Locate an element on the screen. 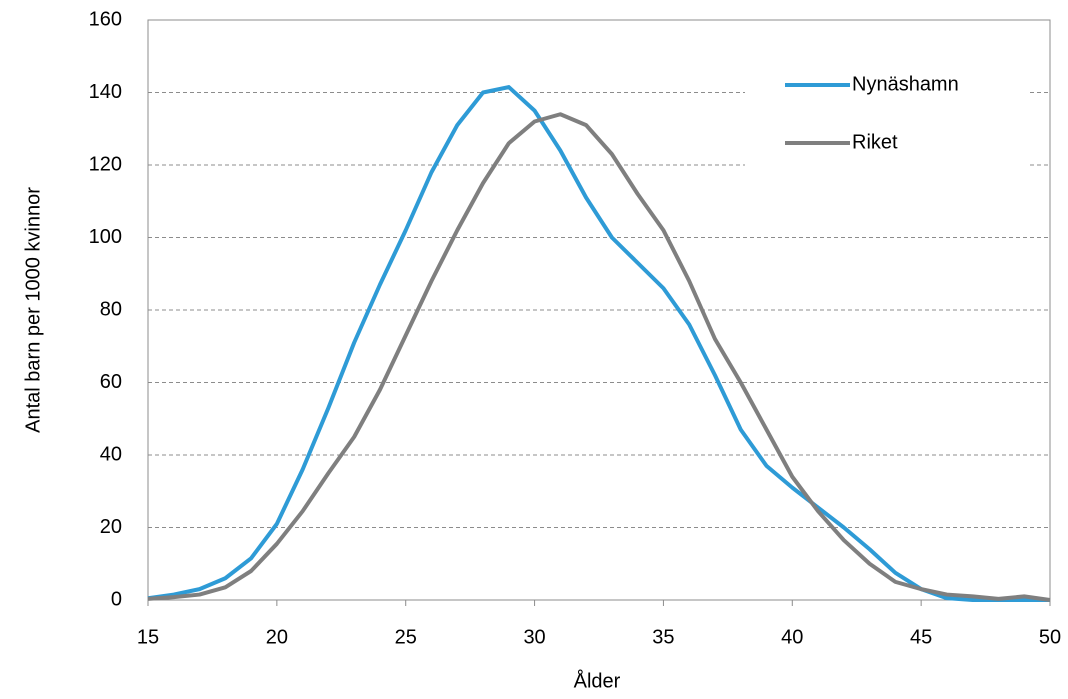 The image size is (1068, 699). legend-label: Nynäshamn is located at coordinates (905, 84).